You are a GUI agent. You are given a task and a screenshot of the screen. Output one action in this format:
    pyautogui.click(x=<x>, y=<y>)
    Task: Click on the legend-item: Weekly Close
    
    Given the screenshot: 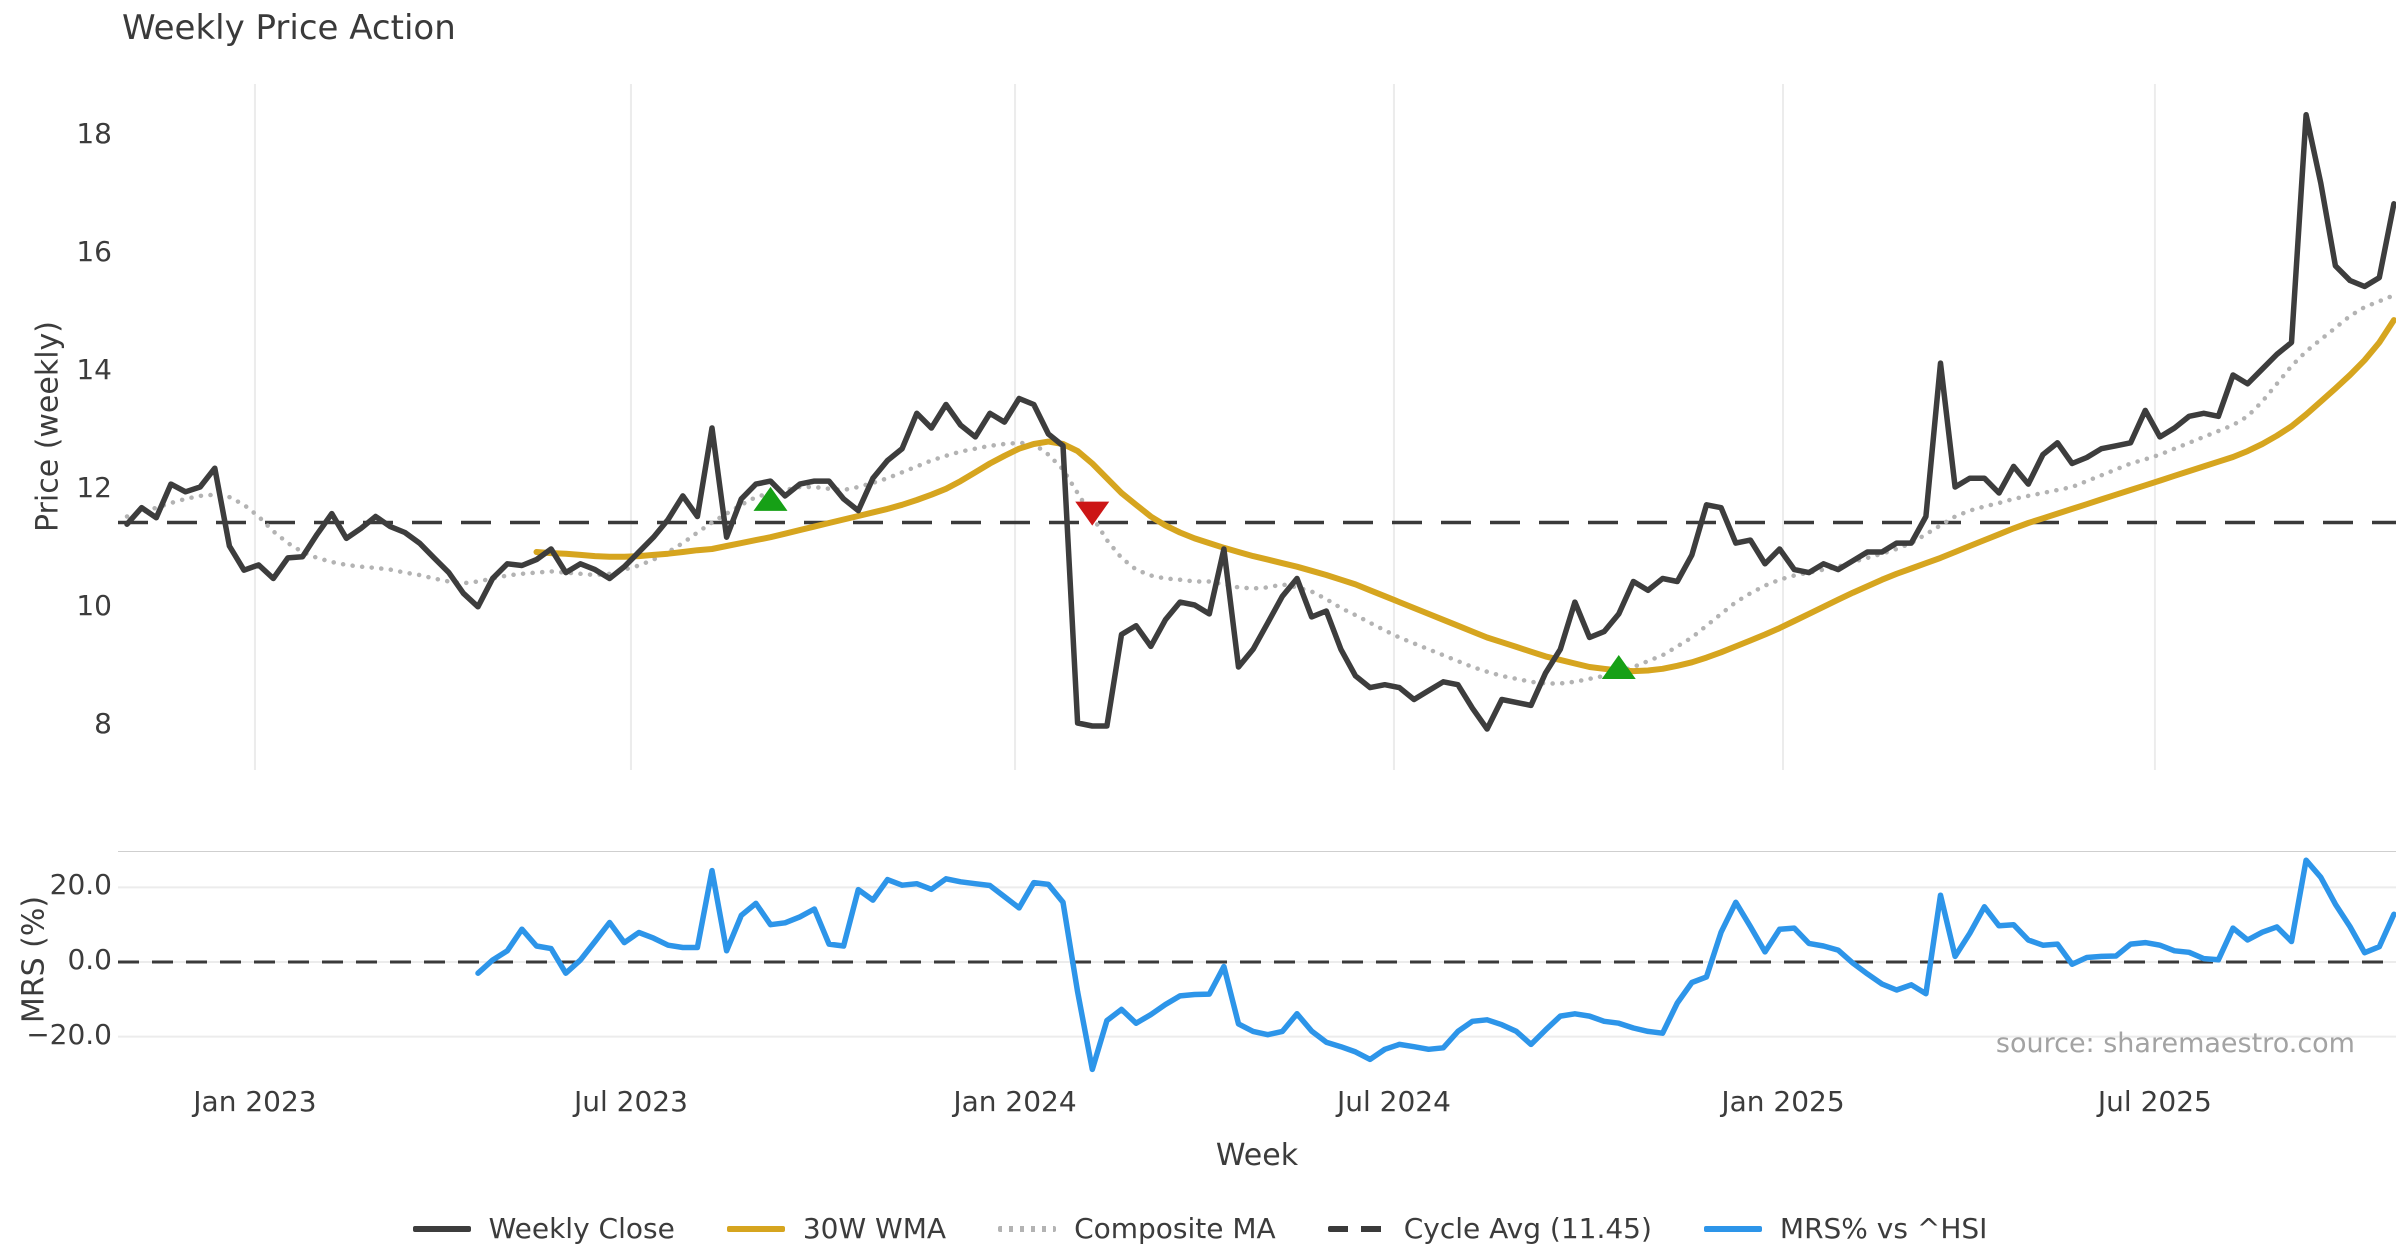 What is the action you would take?
    pyautogui.click(x=543, y=1228)
    